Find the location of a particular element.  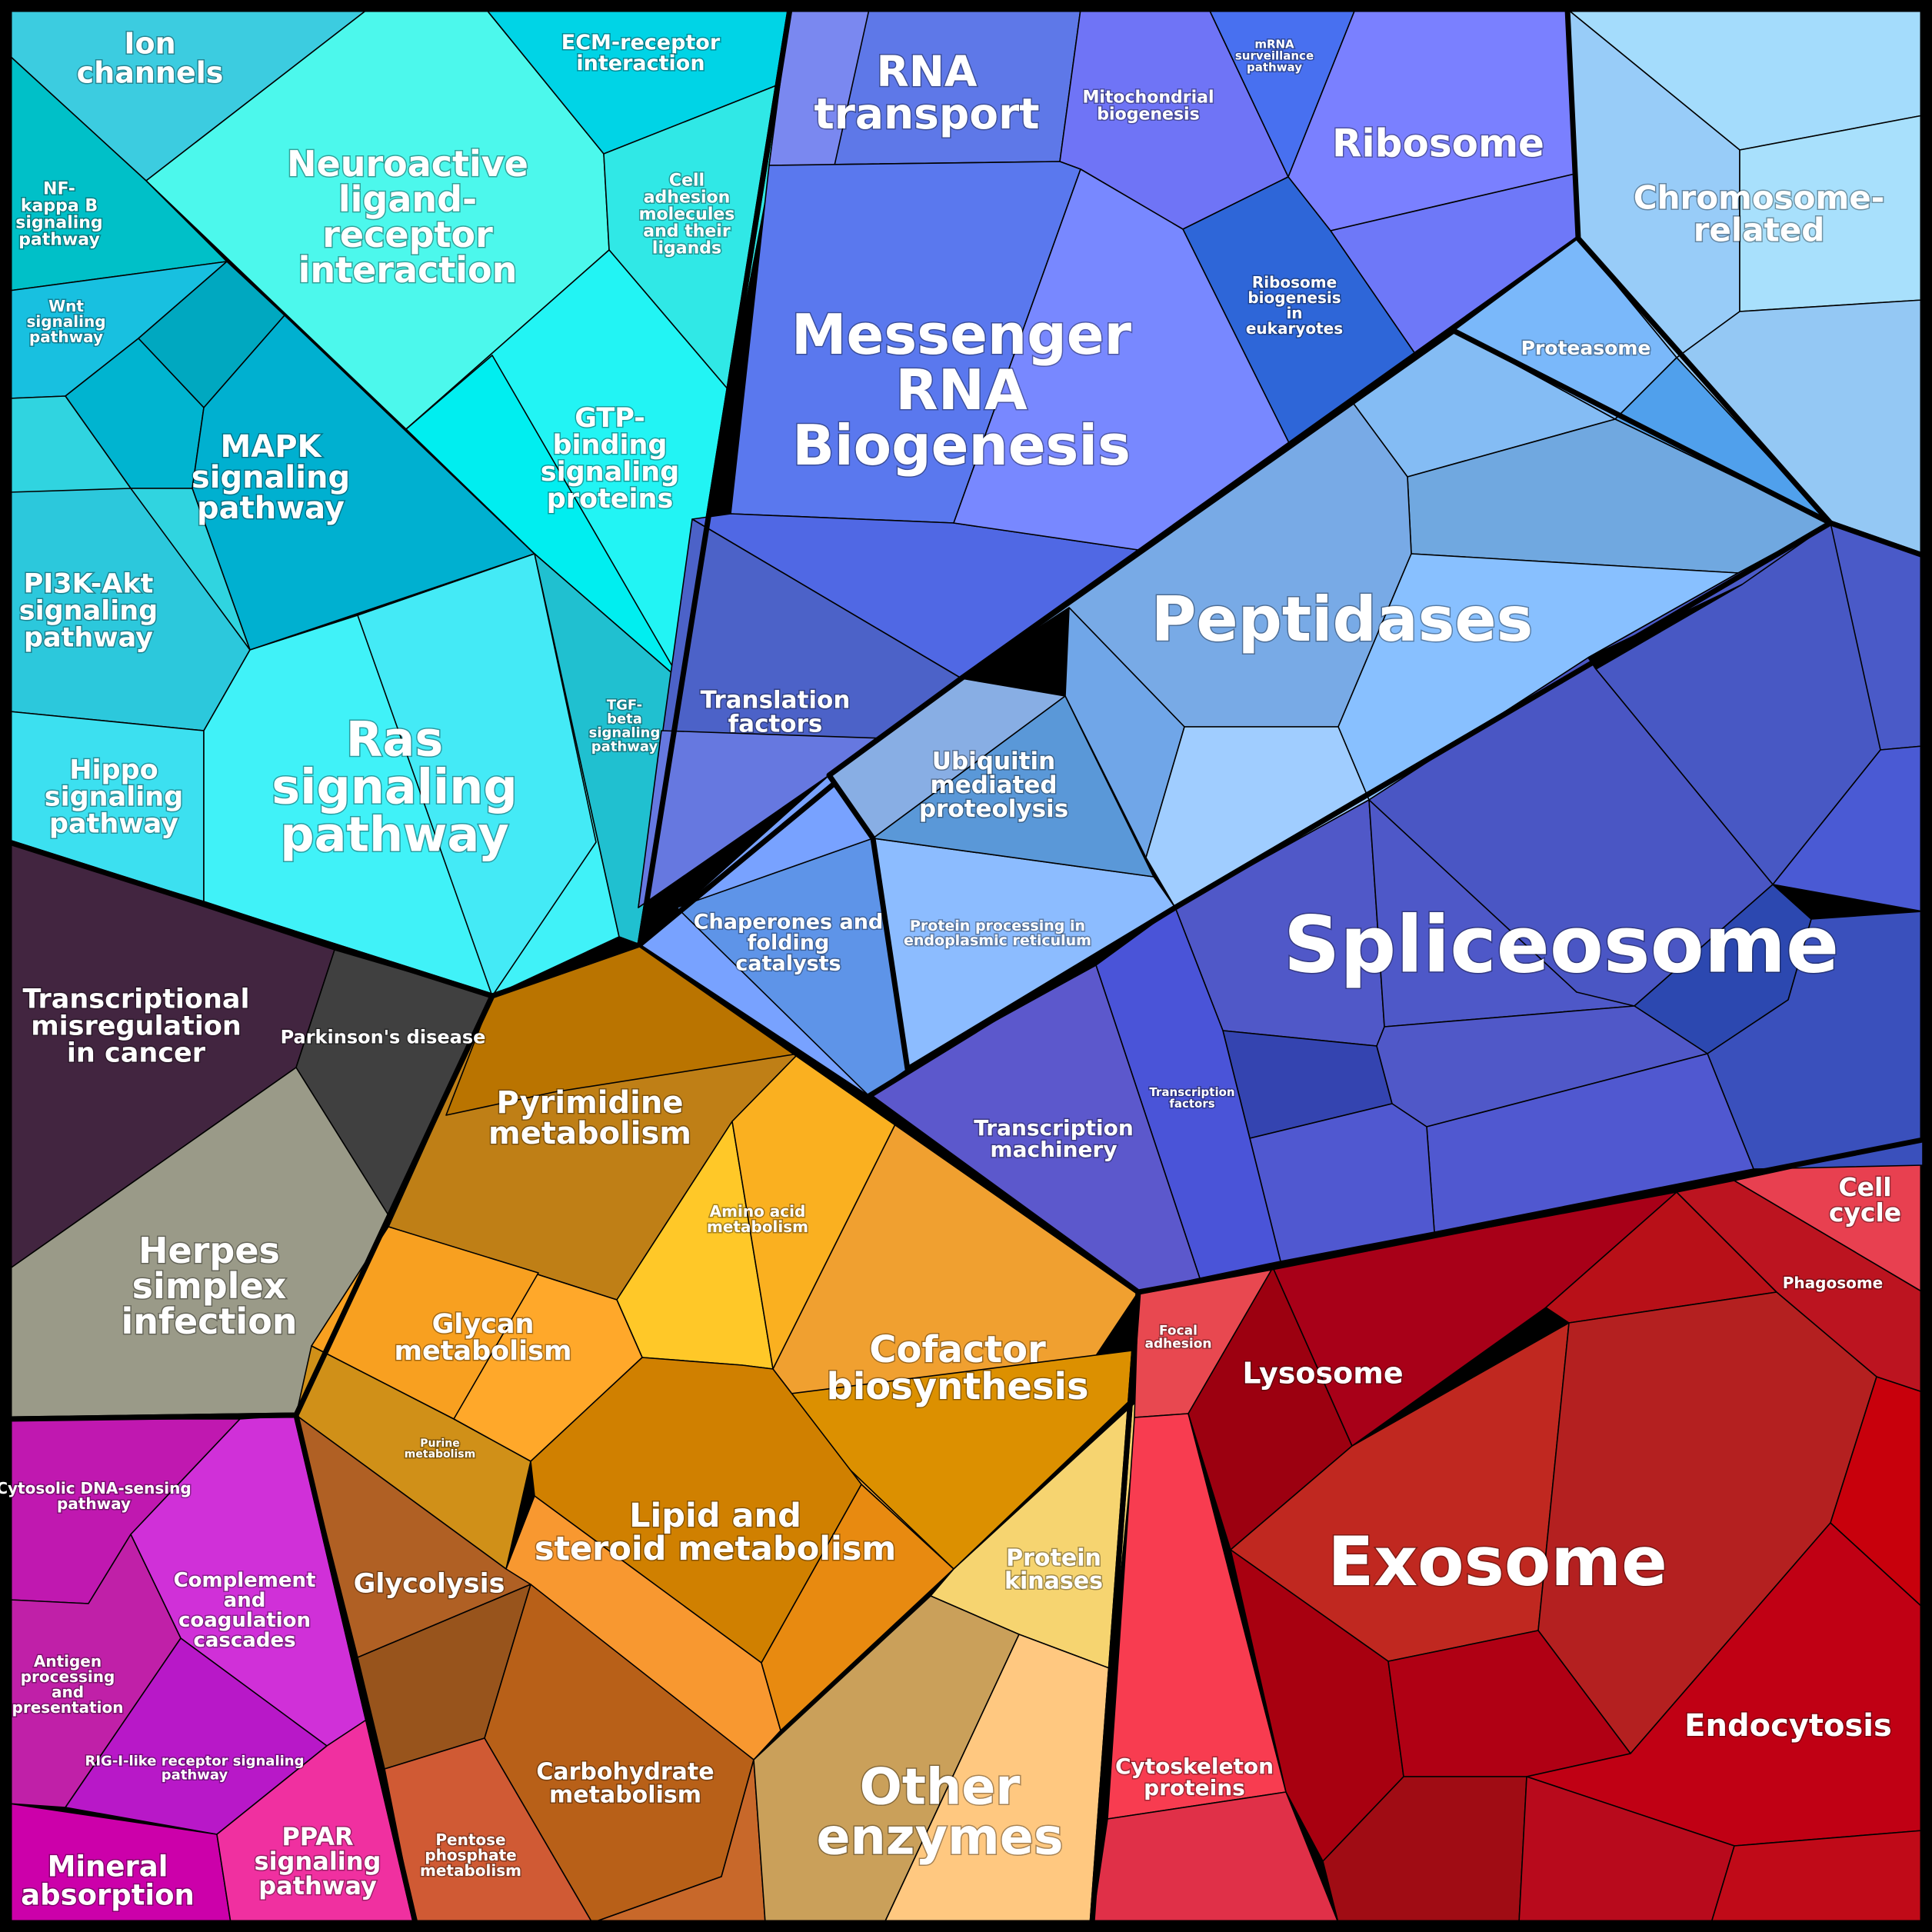

label-mrna-surveillance: mRNA surveillance pathway is located at coordinates (1274, 55).